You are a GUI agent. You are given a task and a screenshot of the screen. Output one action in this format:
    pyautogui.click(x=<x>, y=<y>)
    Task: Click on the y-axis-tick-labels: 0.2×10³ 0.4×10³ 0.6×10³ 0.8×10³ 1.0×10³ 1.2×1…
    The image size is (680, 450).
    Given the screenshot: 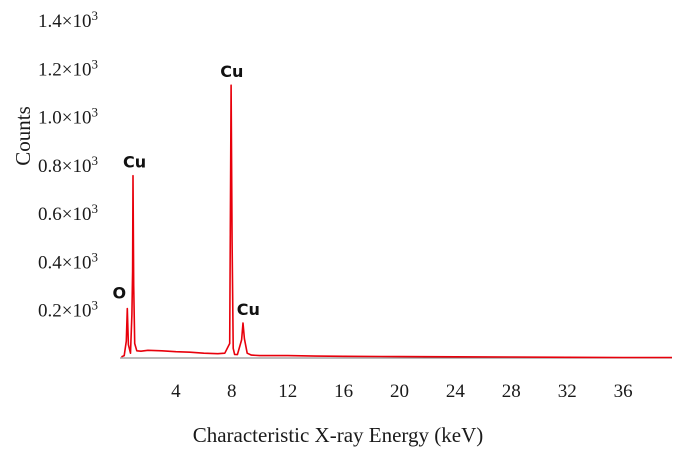 What is the action you would take?
    pyautogui.click(x=68, y=165)
    